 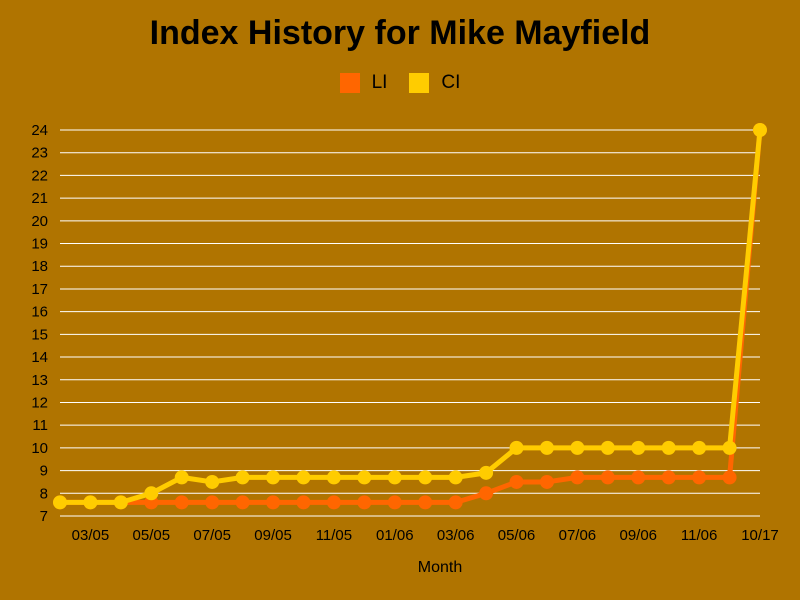 What do you see at coordinates (379, 82) in the screenshot?
I see `legend-label-li: LI` at bounding box center [379, 82].